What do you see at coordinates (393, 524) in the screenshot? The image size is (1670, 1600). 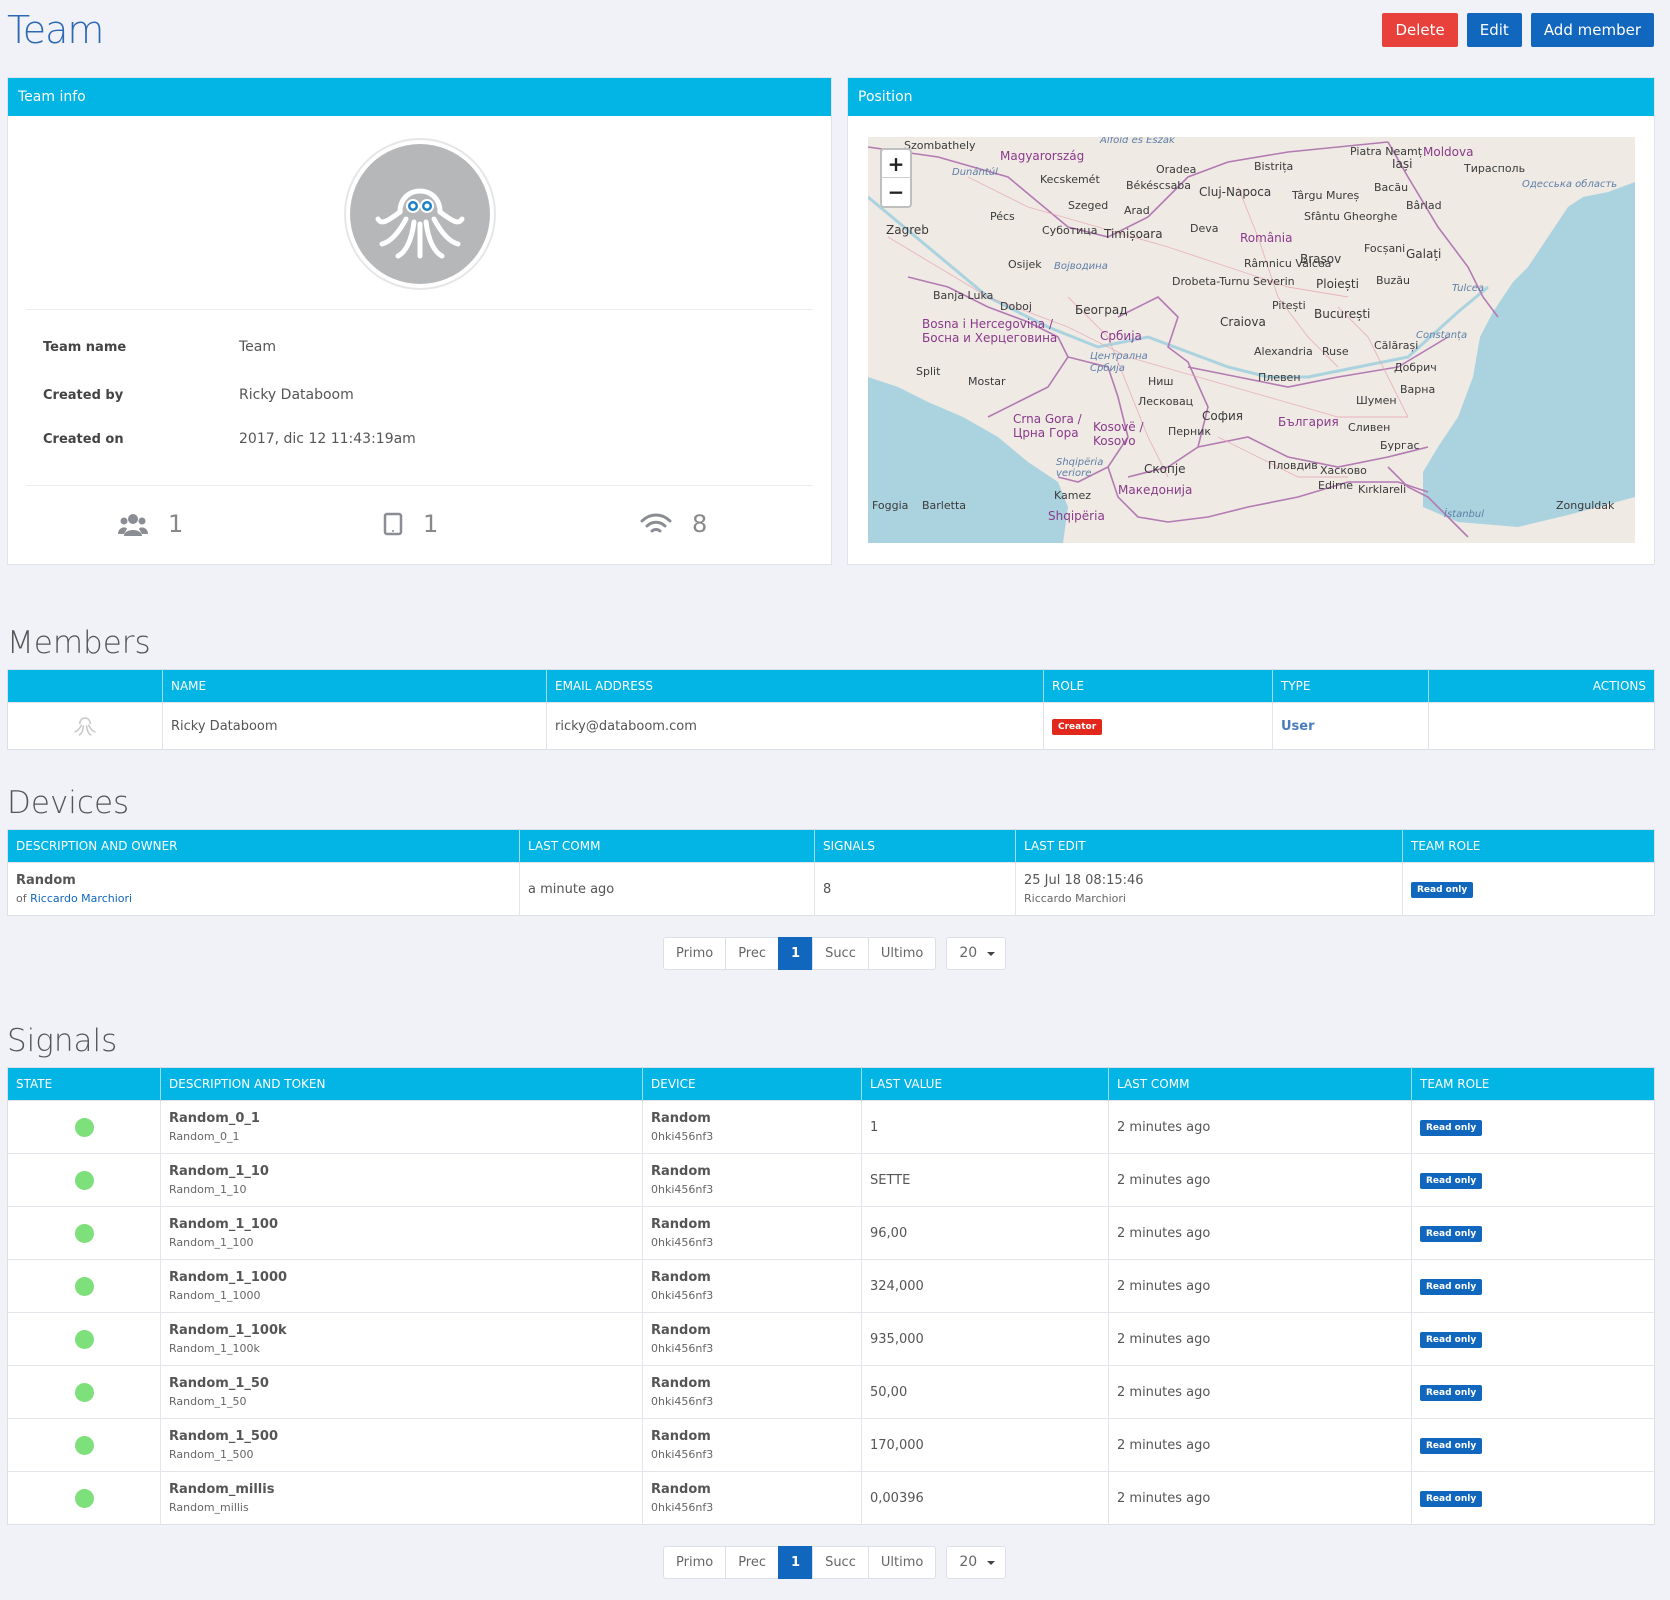 I see `tablet-icon` at bounding box center [393, 524].